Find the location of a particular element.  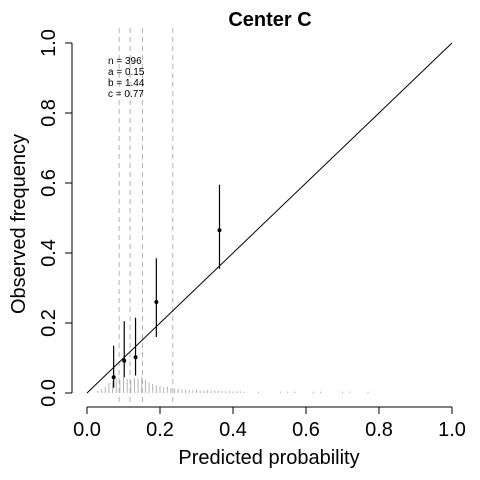

chart-title: Center C is located at coordinates (269, 20).